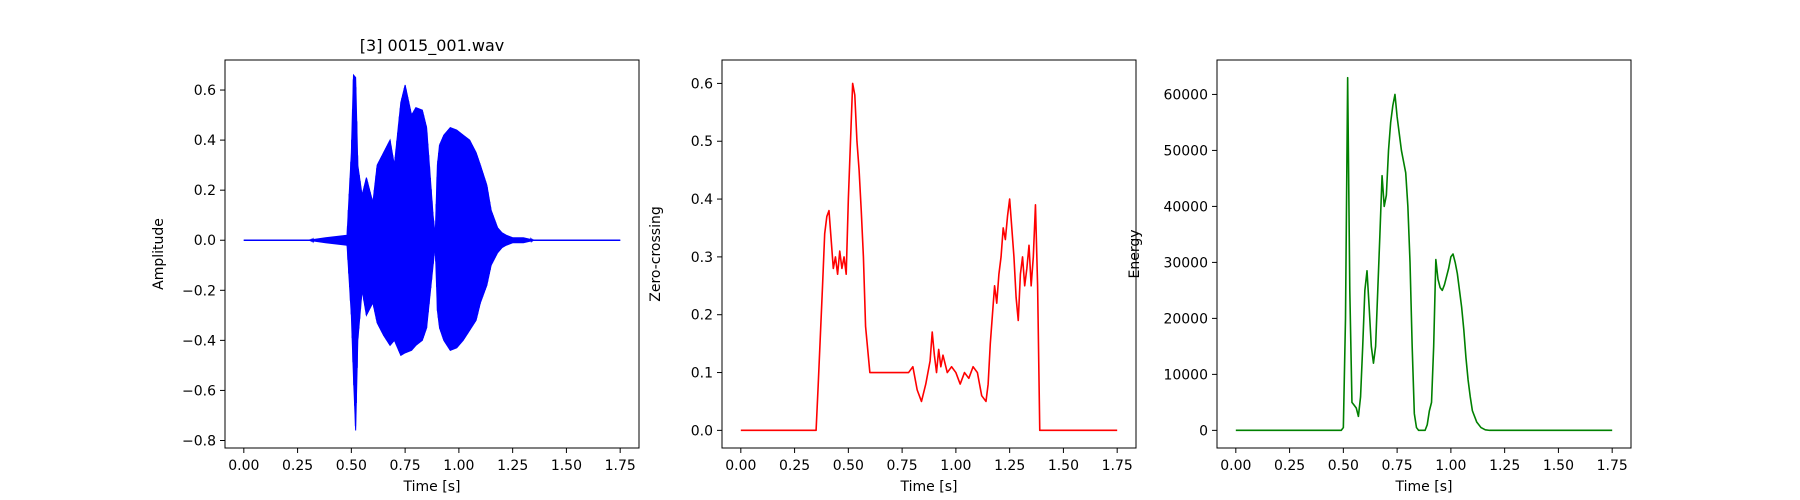 This screenshot has width=1800, height=500. I want to click on energy-xtick-label: 0.25, so click(1289, 466).